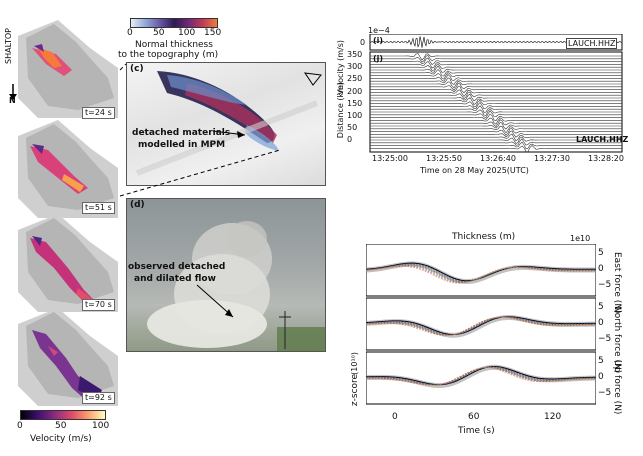  I want to click on seismic-plot, so click(496, 93).